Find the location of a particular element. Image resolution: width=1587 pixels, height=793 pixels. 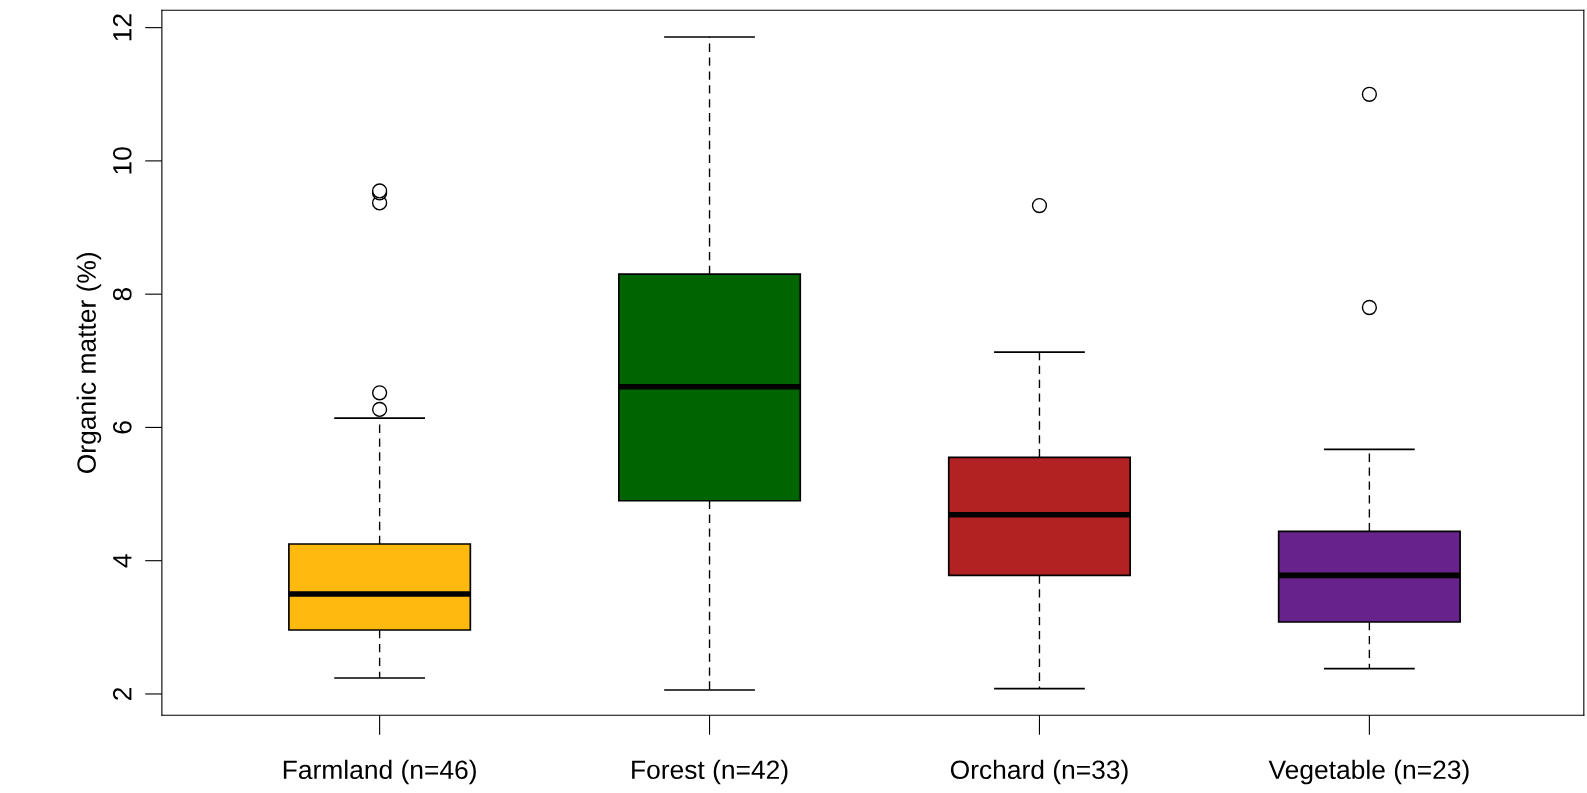

x-tick-label: Farmland (n=46) is located at coordinates (379, 772).